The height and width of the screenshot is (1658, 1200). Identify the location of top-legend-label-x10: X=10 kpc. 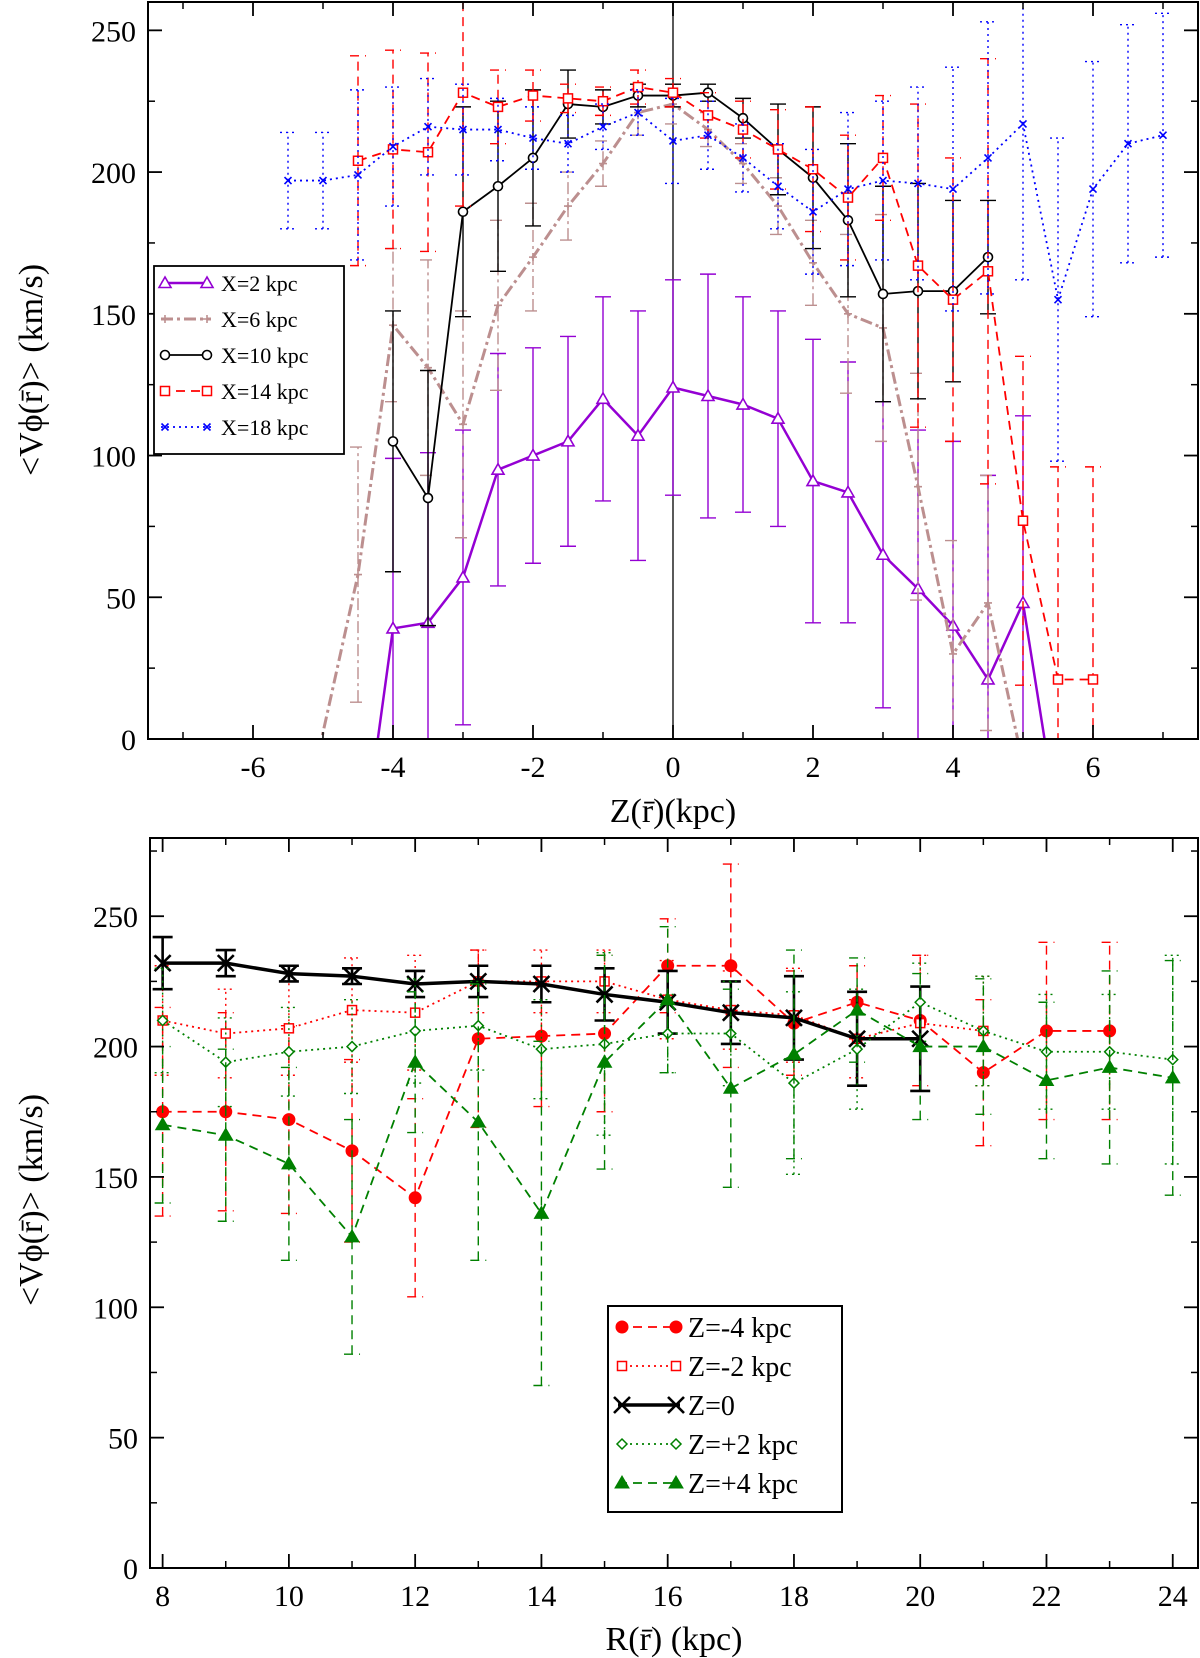
(265, 355).